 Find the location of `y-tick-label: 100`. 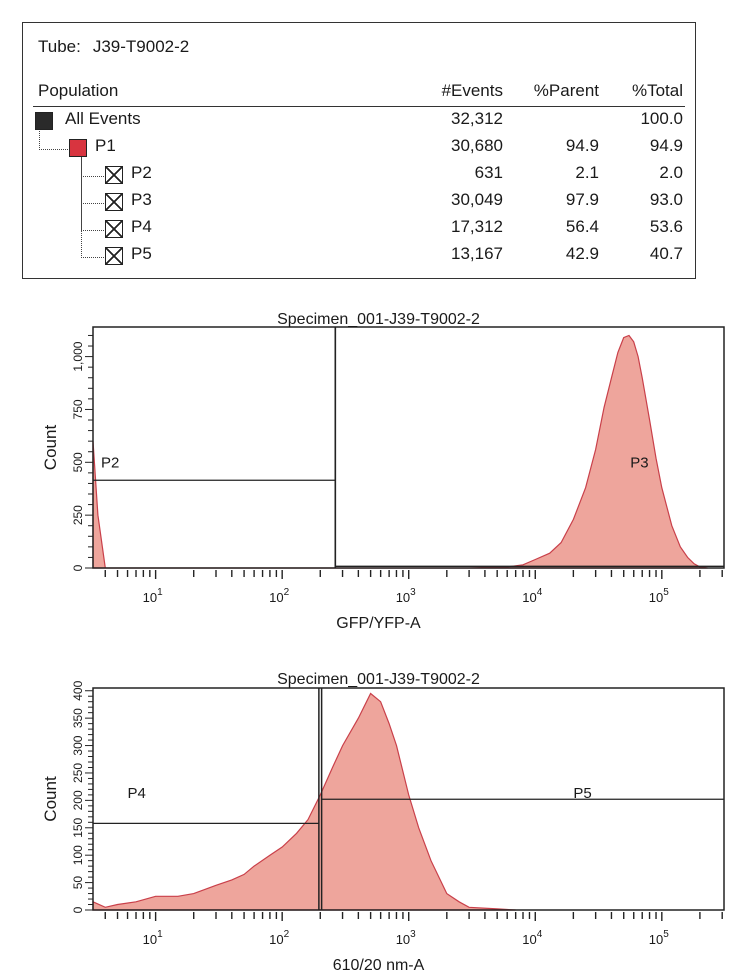

y-tick-label: 100 is located at coordinates (78, 855).